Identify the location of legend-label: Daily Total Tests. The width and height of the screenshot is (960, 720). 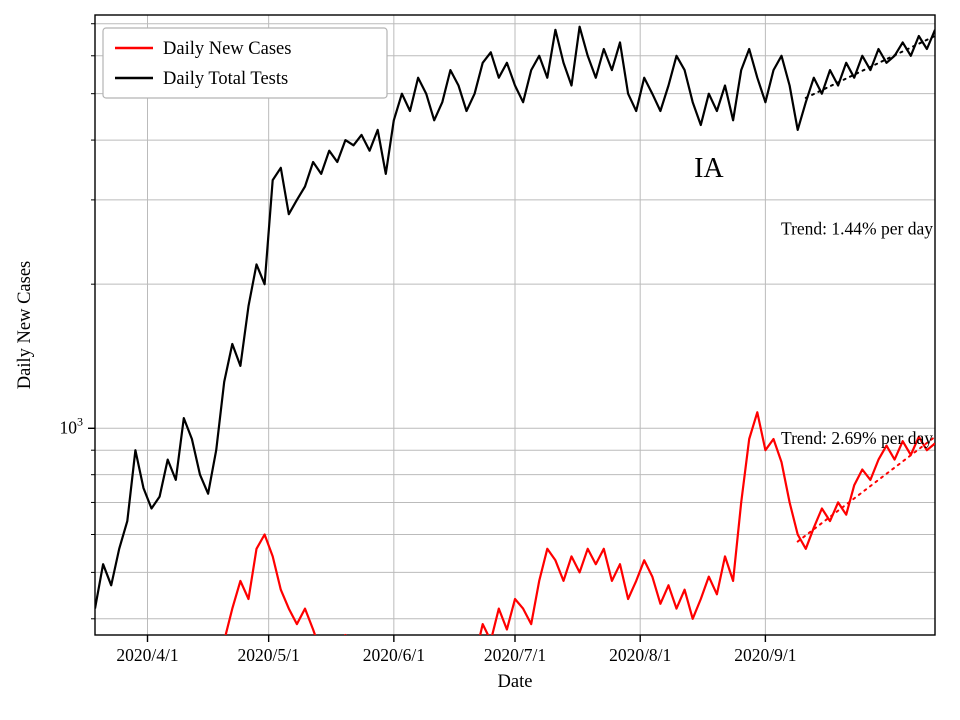
(225, 79).